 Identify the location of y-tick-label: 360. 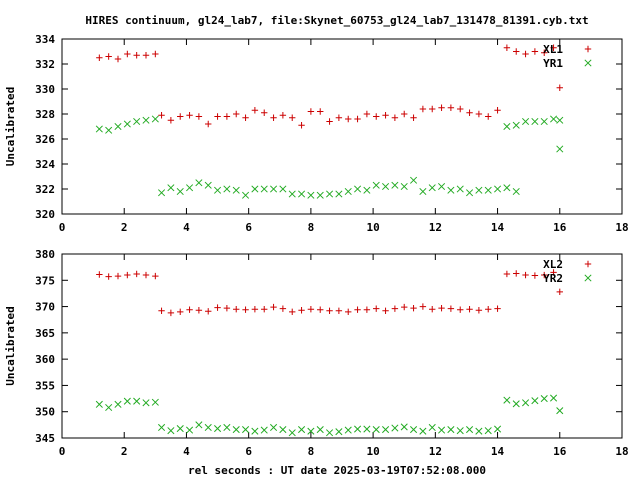
(45, 359).